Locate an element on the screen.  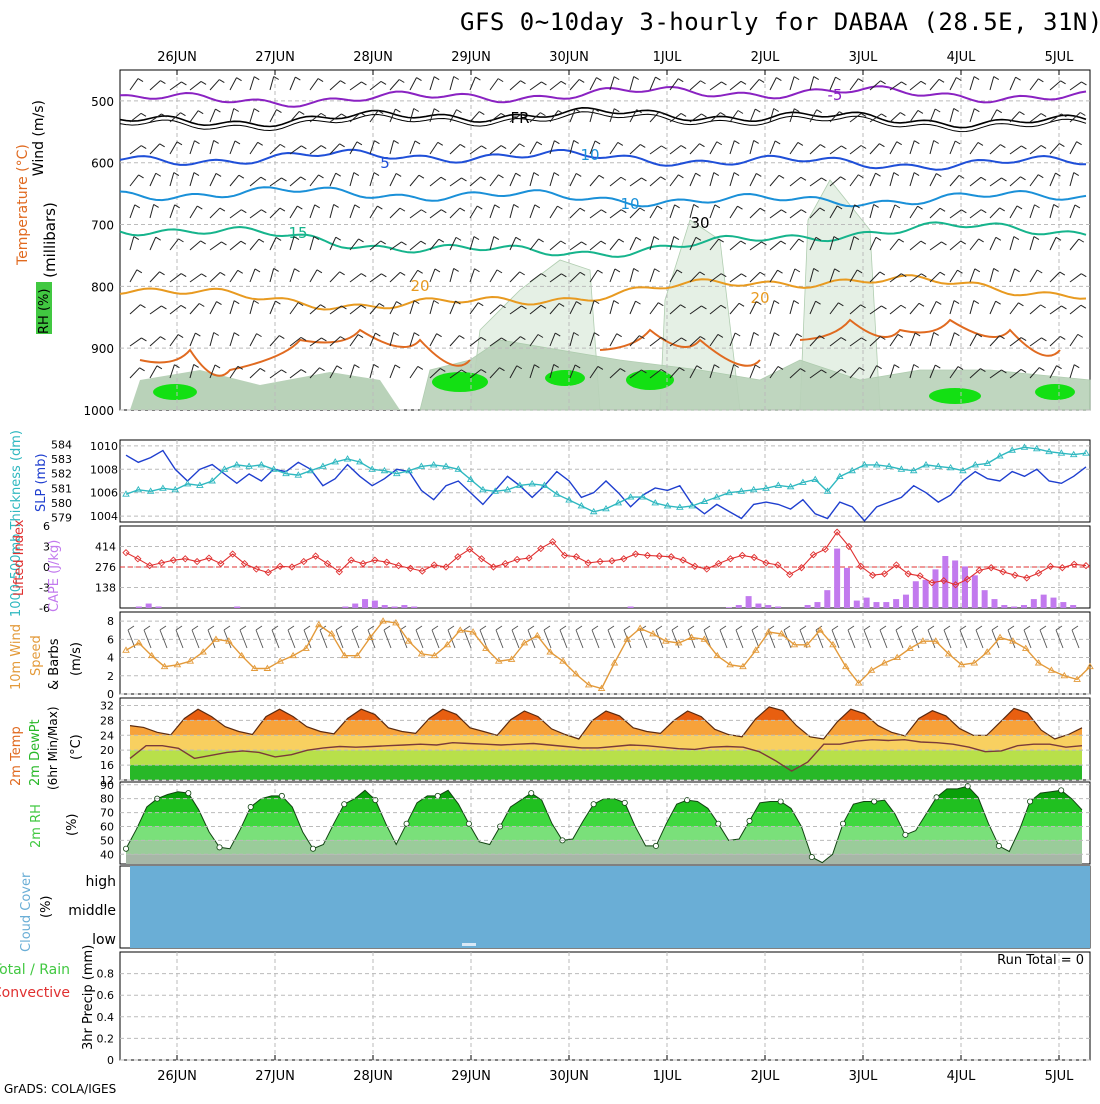
y-axis-label: (millibars) is located at coordinates (50, 240).